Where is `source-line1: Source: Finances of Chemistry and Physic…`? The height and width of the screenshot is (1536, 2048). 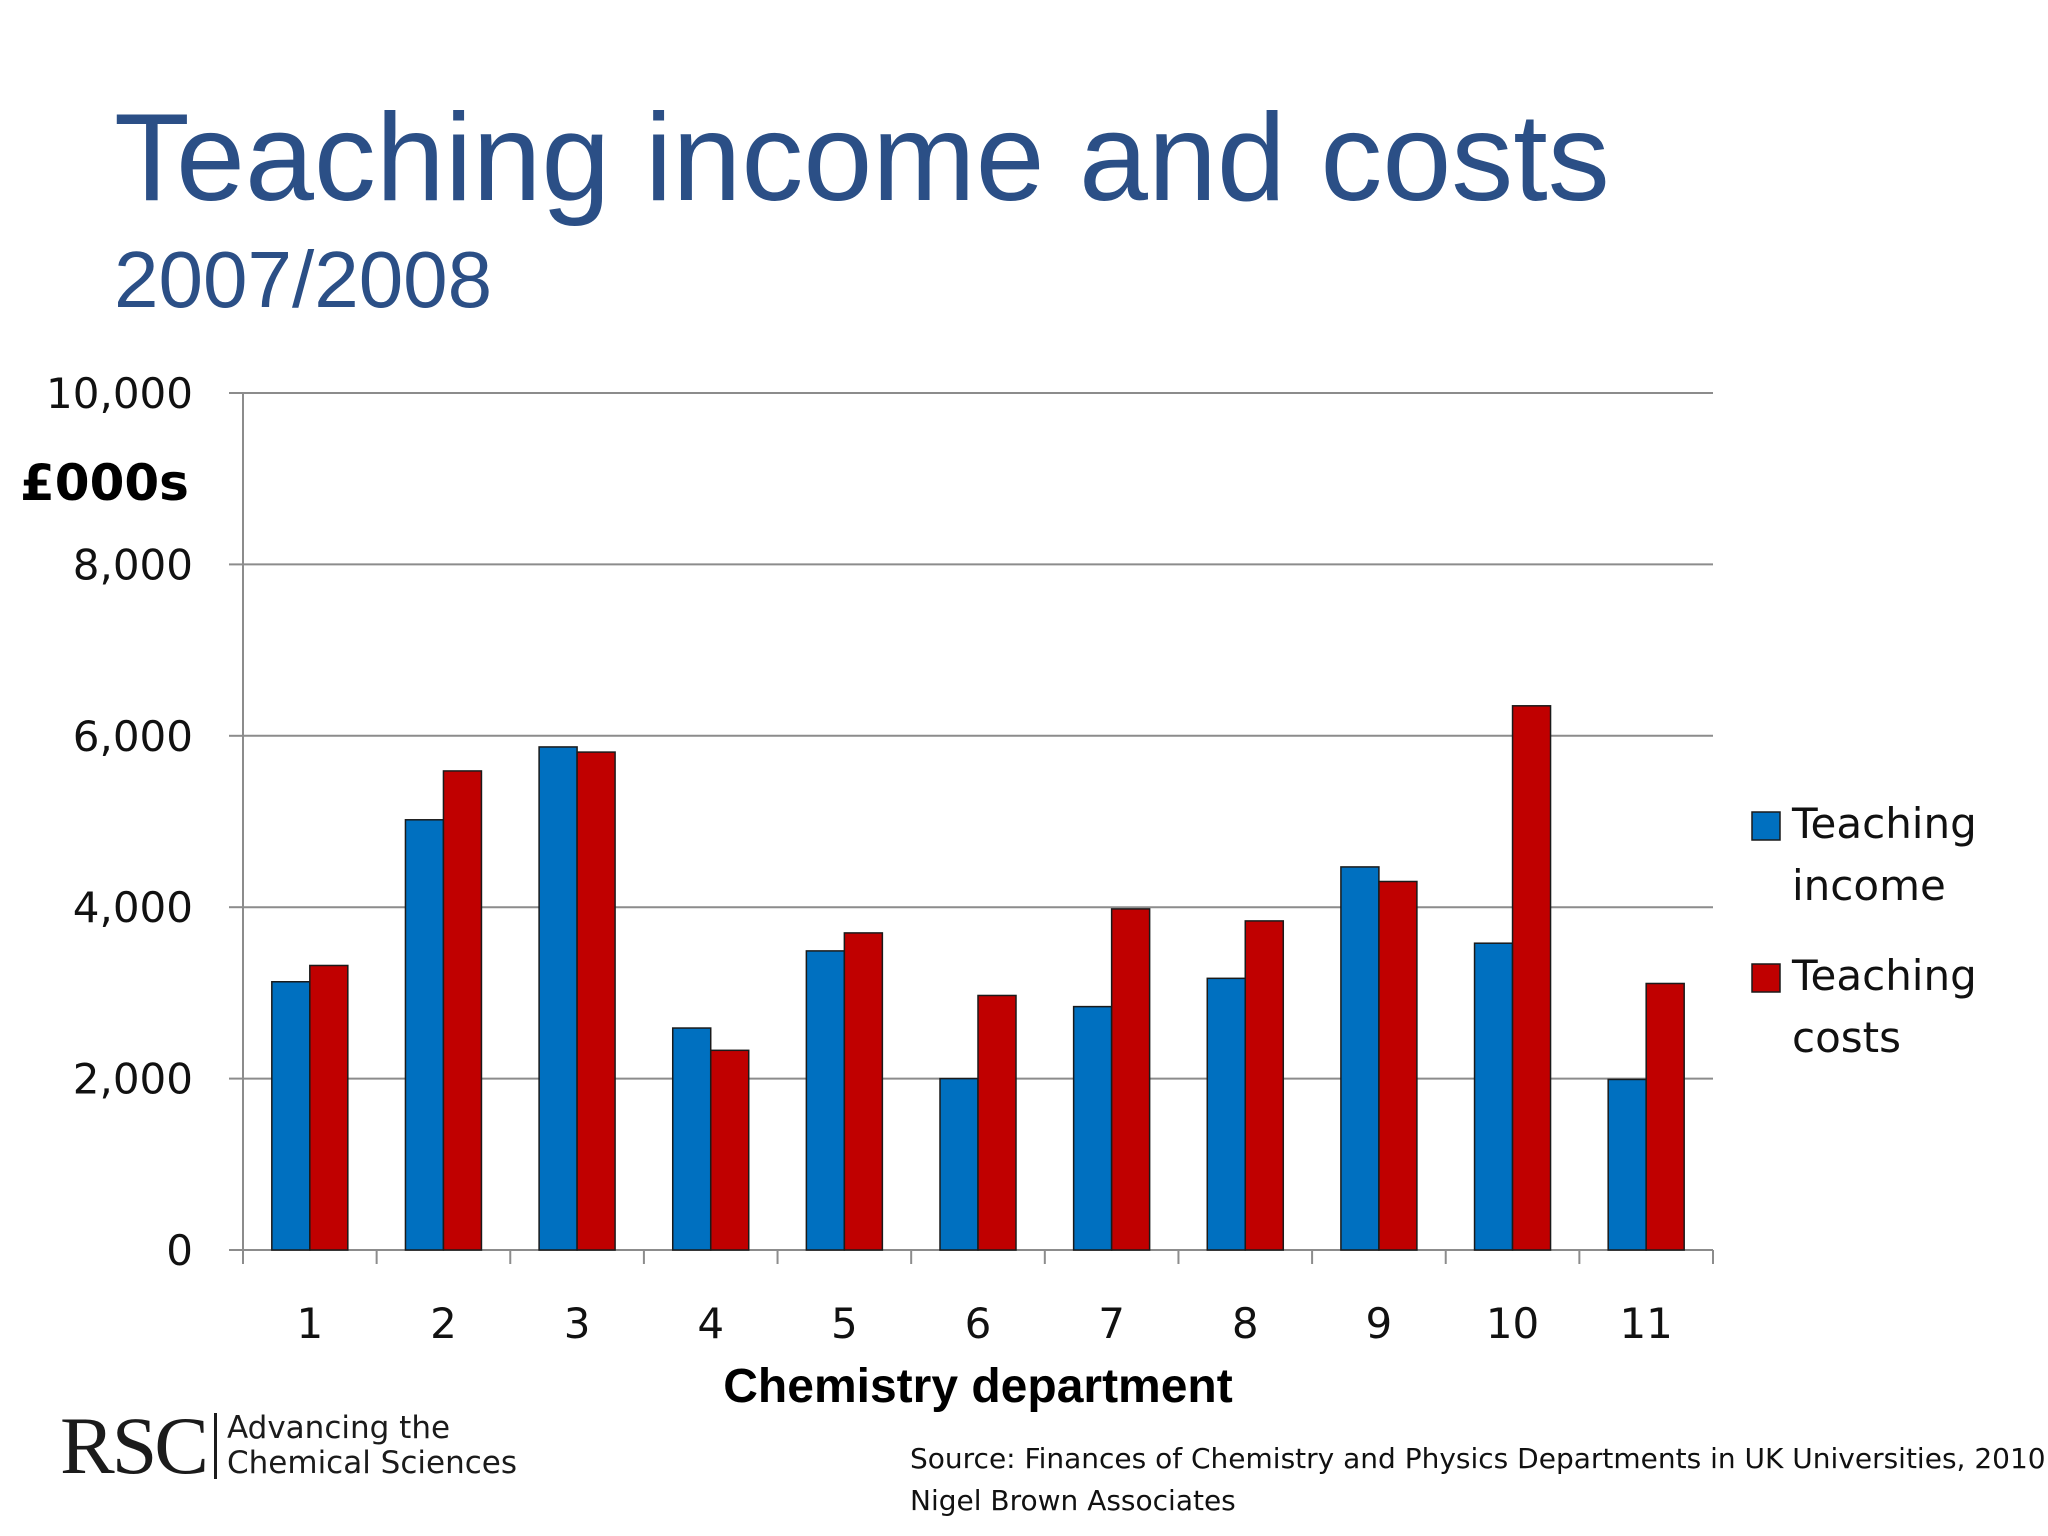
source-line1: Source: Finances of Chemistry and Physic… is located at coordinates (1478, 1458).